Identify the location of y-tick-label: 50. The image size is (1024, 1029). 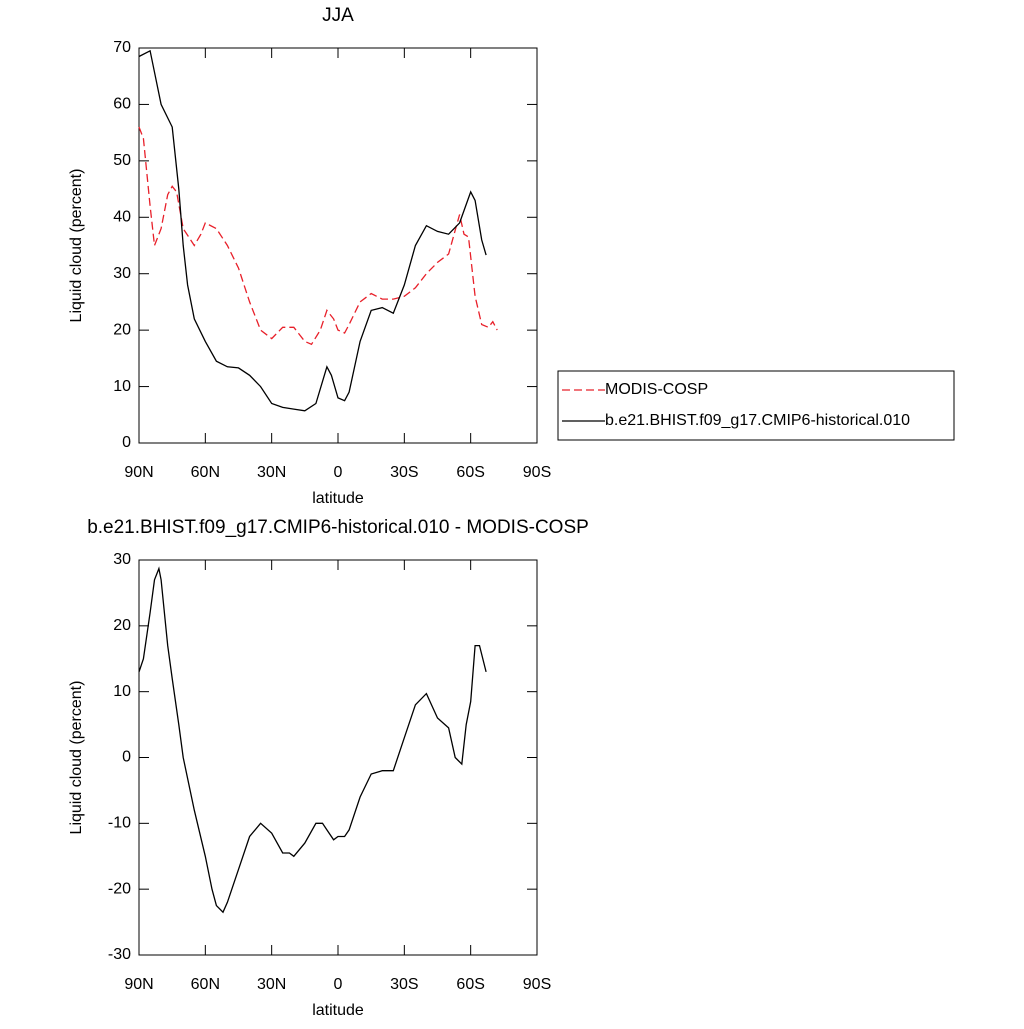
(122, 160).